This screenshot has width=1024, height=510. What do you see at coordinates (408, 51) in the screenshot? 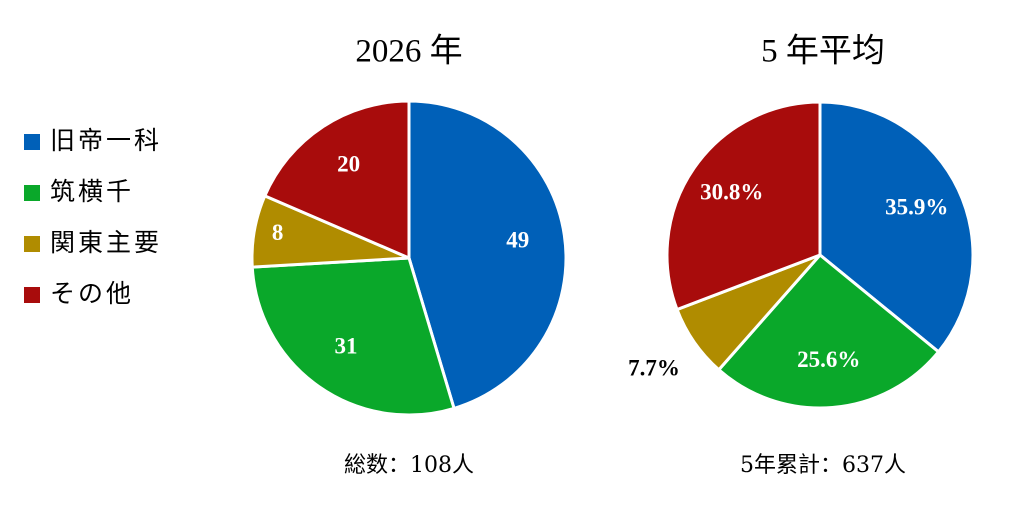
I see `chart-title: 2026 年` at bounding box center [408, 51].